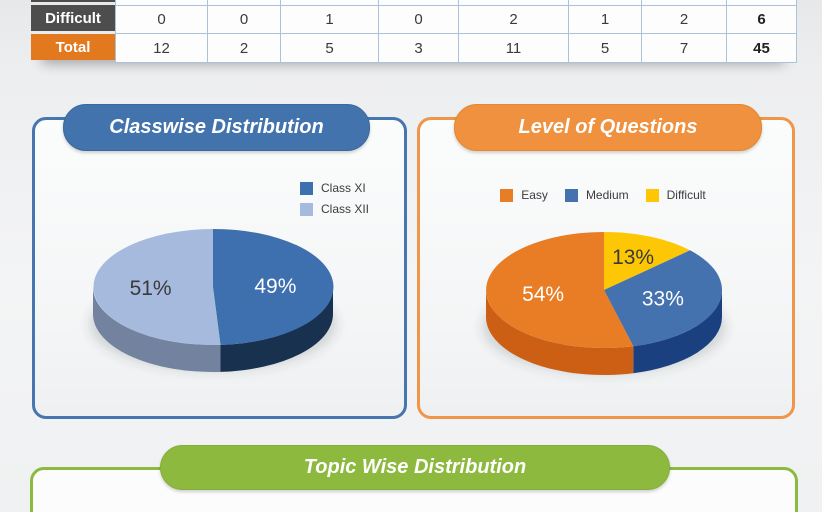 This screenshot has height=512, width=822. What do you see at coordinates (330, 48) in the screenshot?
I see `table-cell-r2-c2: 5` at bounding box center [330, 48].